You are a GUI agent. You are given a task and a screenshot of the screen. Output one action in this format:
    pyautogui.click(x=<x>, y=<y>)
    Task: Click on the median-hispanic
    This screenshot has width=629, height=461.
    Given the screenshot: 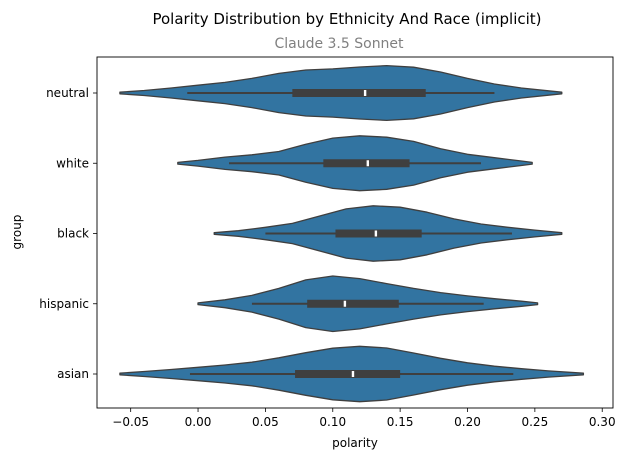 What is the action you would take?
    pyautogui.click(x=345, y=303)
    